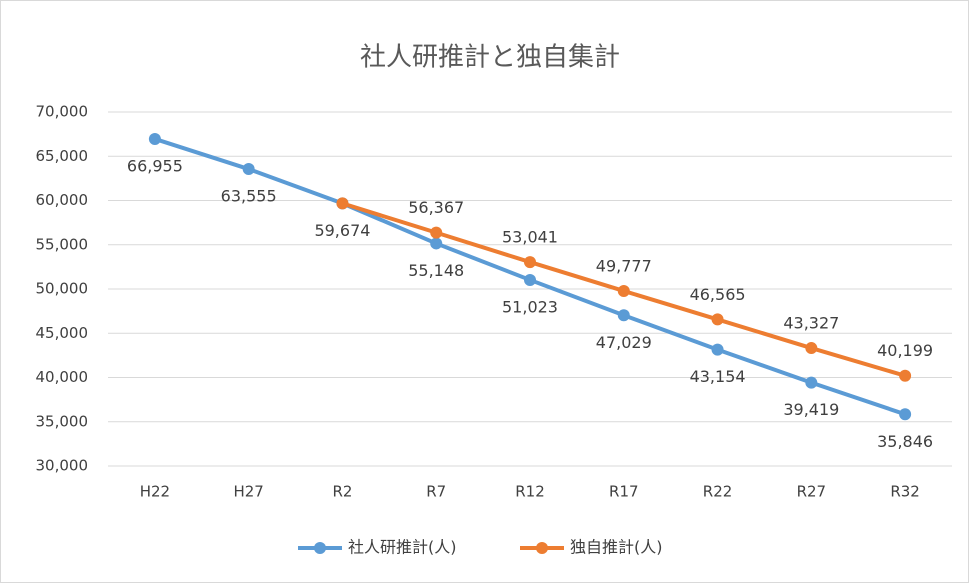  I want to click on data-label: 49,777, so click(624, 265).